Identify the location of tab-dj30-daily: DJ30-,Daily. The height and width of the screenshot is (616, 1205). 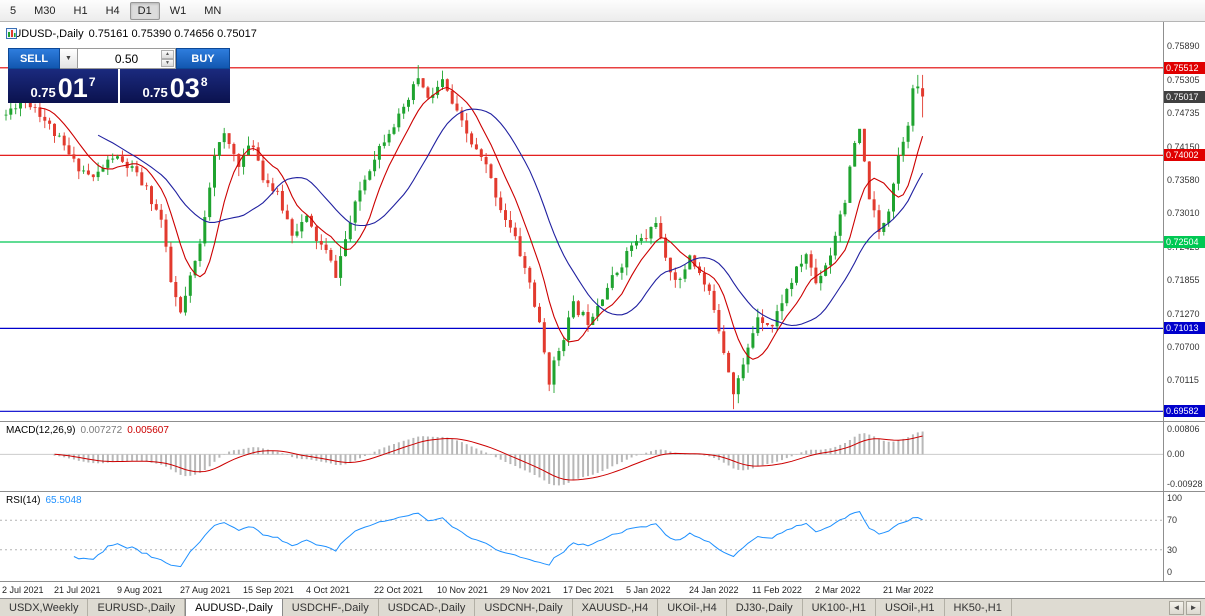
(764, 607).